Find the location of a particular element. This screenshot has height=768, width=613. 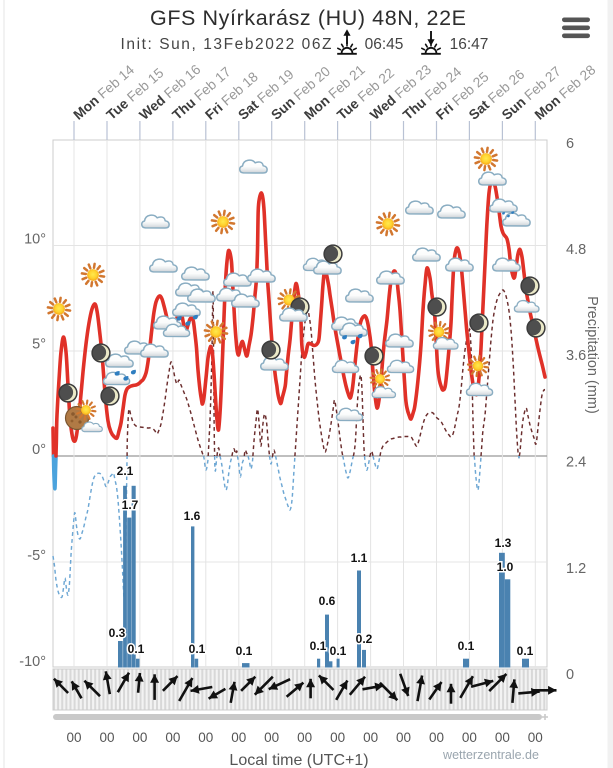

svg-text: Precipitation (mm) is located at coordinates (592, 355).